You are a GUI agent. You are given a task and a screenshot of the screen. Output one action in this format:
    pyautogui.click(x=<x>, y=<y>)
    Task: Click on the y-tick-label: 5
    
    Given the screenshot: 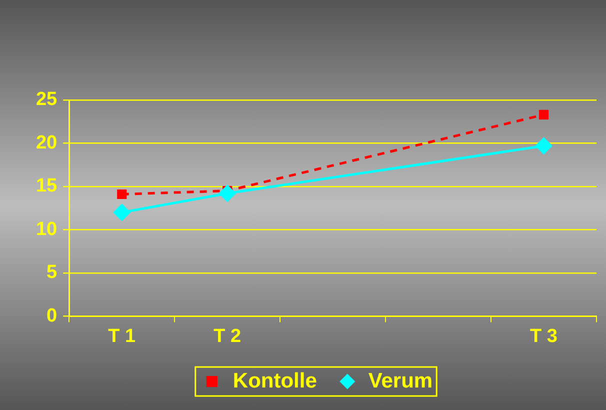 What is the action you would take?
    pyautogui.click(x=52, y=273)
    